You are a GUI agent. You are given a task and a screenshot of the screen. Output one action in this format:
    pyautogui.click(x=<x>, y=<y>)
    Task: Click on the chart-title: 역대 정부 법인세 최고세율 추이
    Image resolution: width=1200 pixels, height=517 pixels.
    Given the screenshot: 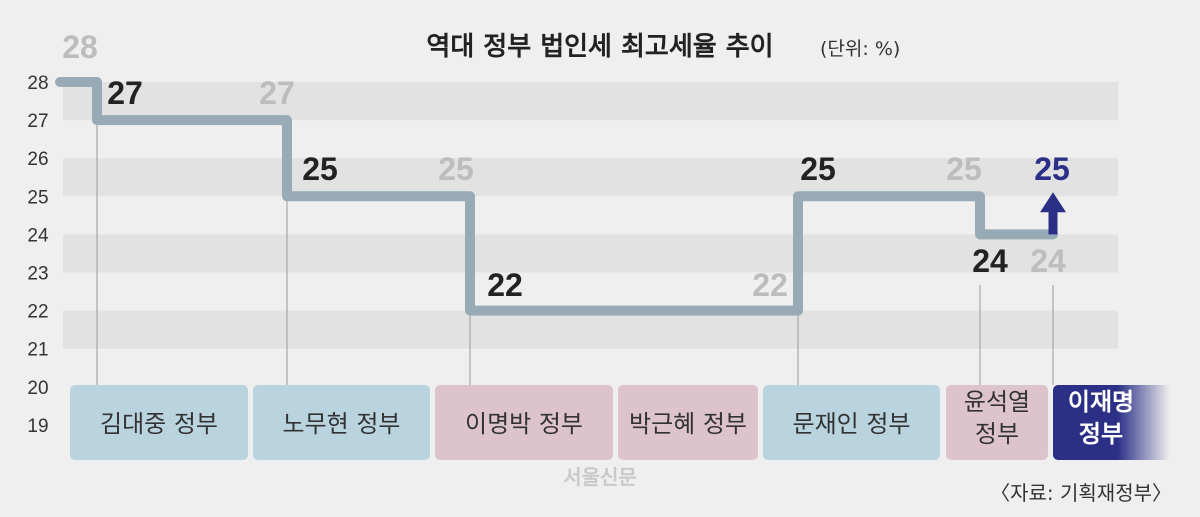 What is the action you would take?
    pyautogui.click(x=599, y=47)
    